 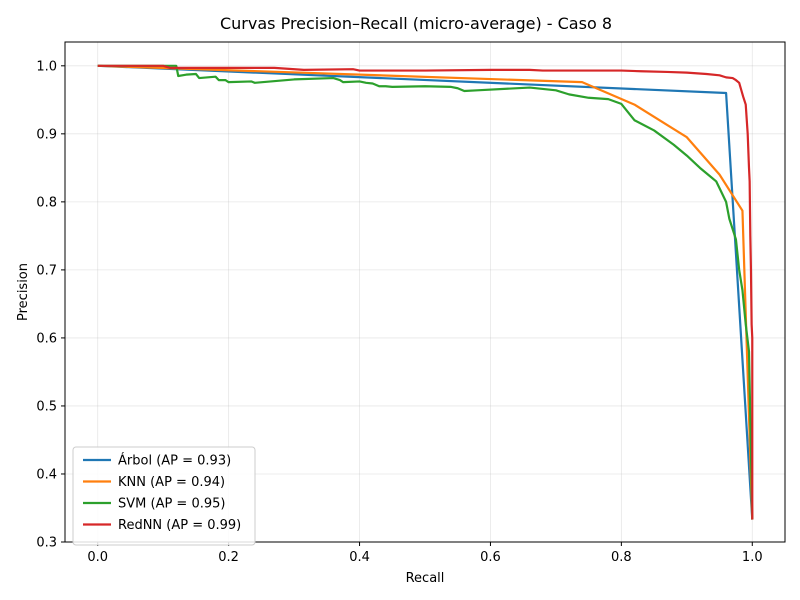 I want to click on legend-label-0: Árbol (AP = 0.93), so click(x=174, y=461).